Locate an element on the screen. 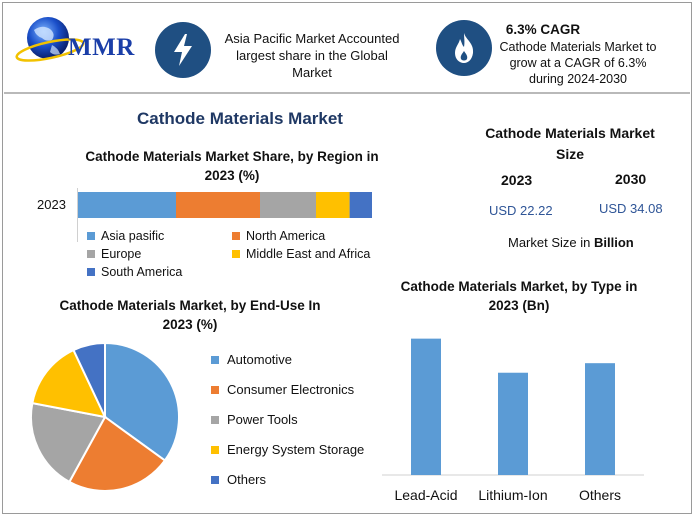 This screenshot has width=695, height=517. region-legend-asia-pasific: Asia pasific is located at coordinates (125, 236).